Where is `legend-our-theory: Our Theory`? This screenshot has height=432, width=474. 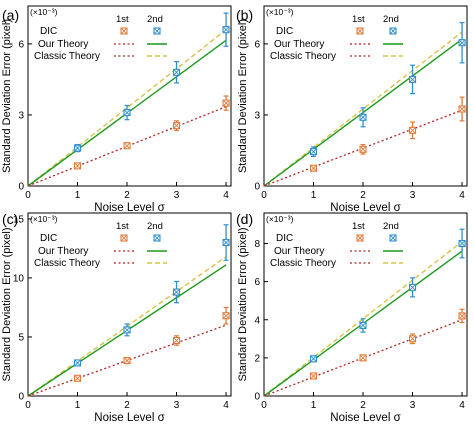 legend-our-theory: Our Theory is located at coordinates (63, 44).